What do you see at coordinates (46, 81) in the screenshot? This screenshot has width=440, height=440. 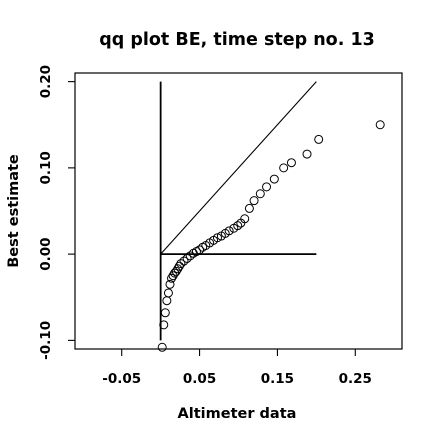 I see `y-tick-label: 0.20` at bounding box center [46, 81].